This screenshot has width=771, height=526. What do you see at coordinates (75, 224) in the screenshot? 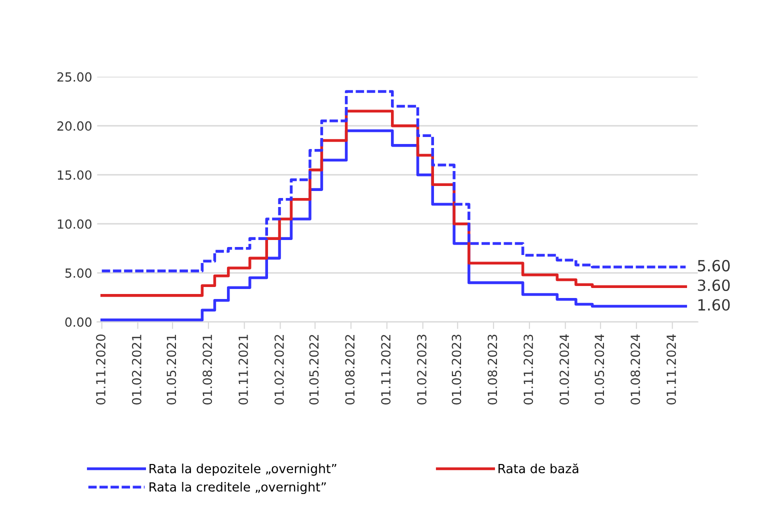
I see `y-tick-label: 10.00` at bounding box center [75, 224].